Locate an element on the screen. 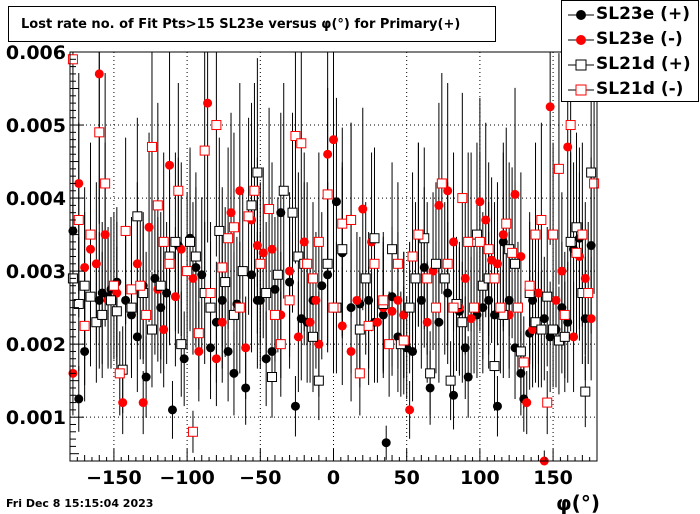 The width and height of the screenshot is (700, 514). x-tick-label: 150 is located at coordinates (553, 478).